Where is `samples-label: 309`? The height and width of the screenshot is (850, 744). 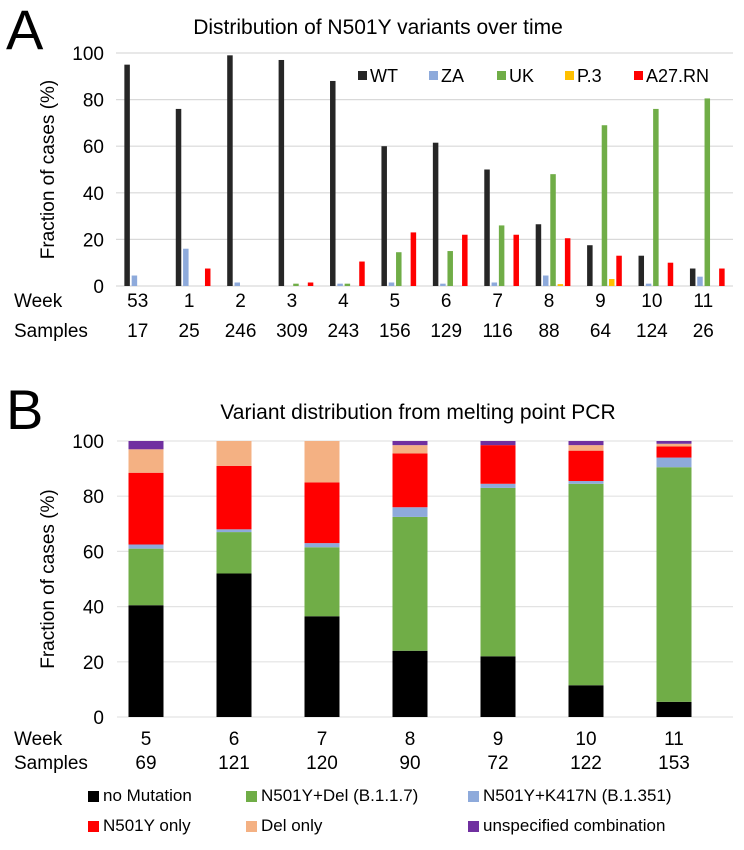
samples-label: 309 is located at coordinates (292, 331).